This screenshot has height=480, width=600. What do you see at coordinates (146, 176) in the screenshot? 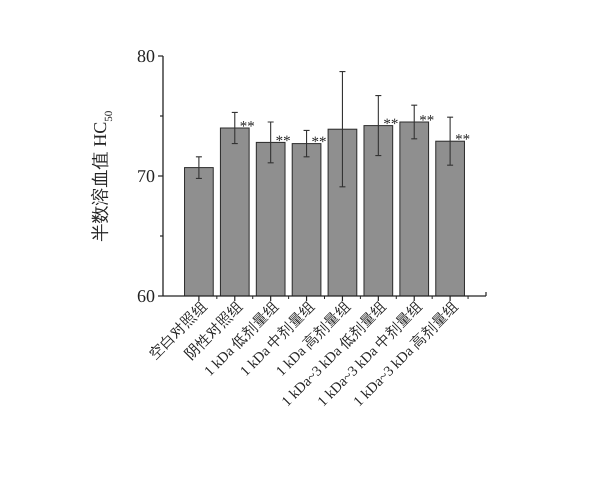
I see `y-tick-label: 70` at bounding box center [146, 176].